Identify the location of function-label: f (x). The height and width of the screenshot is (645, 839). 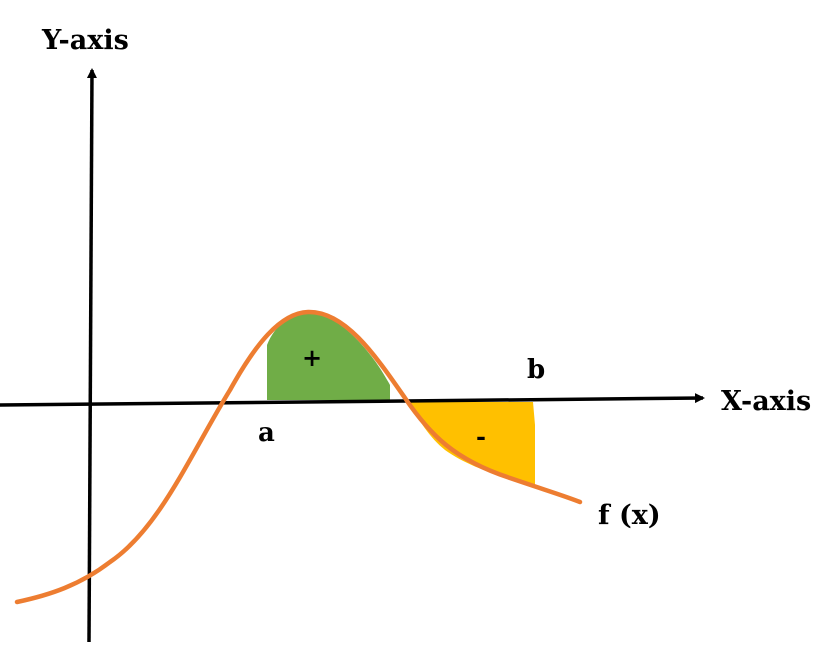
(629, 515).